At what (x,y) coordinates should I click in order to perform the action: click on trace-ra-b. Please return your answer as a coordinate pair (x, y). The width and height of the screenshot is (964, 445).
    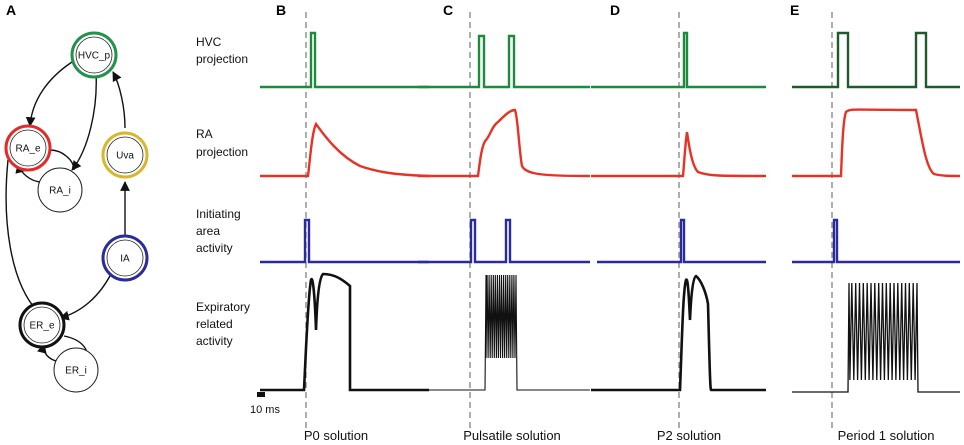
    Looking at the image, I should click on (345, 149).